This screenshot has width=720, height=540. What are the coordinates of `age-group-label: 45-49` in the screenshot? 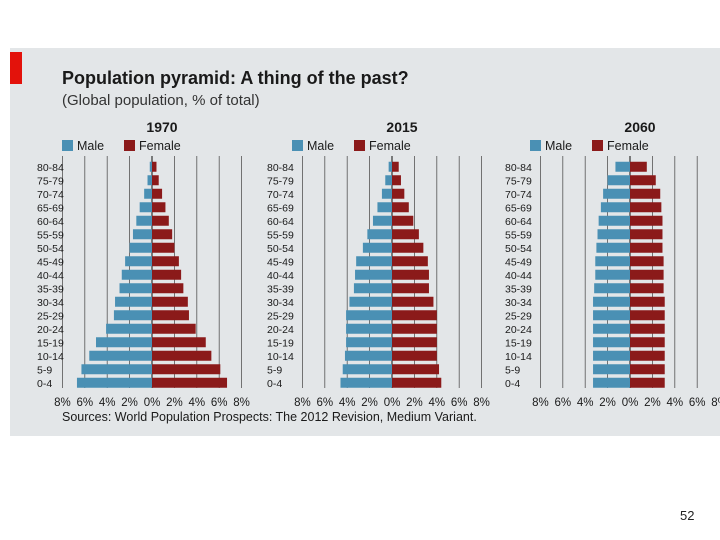 It's located at (518, 262).